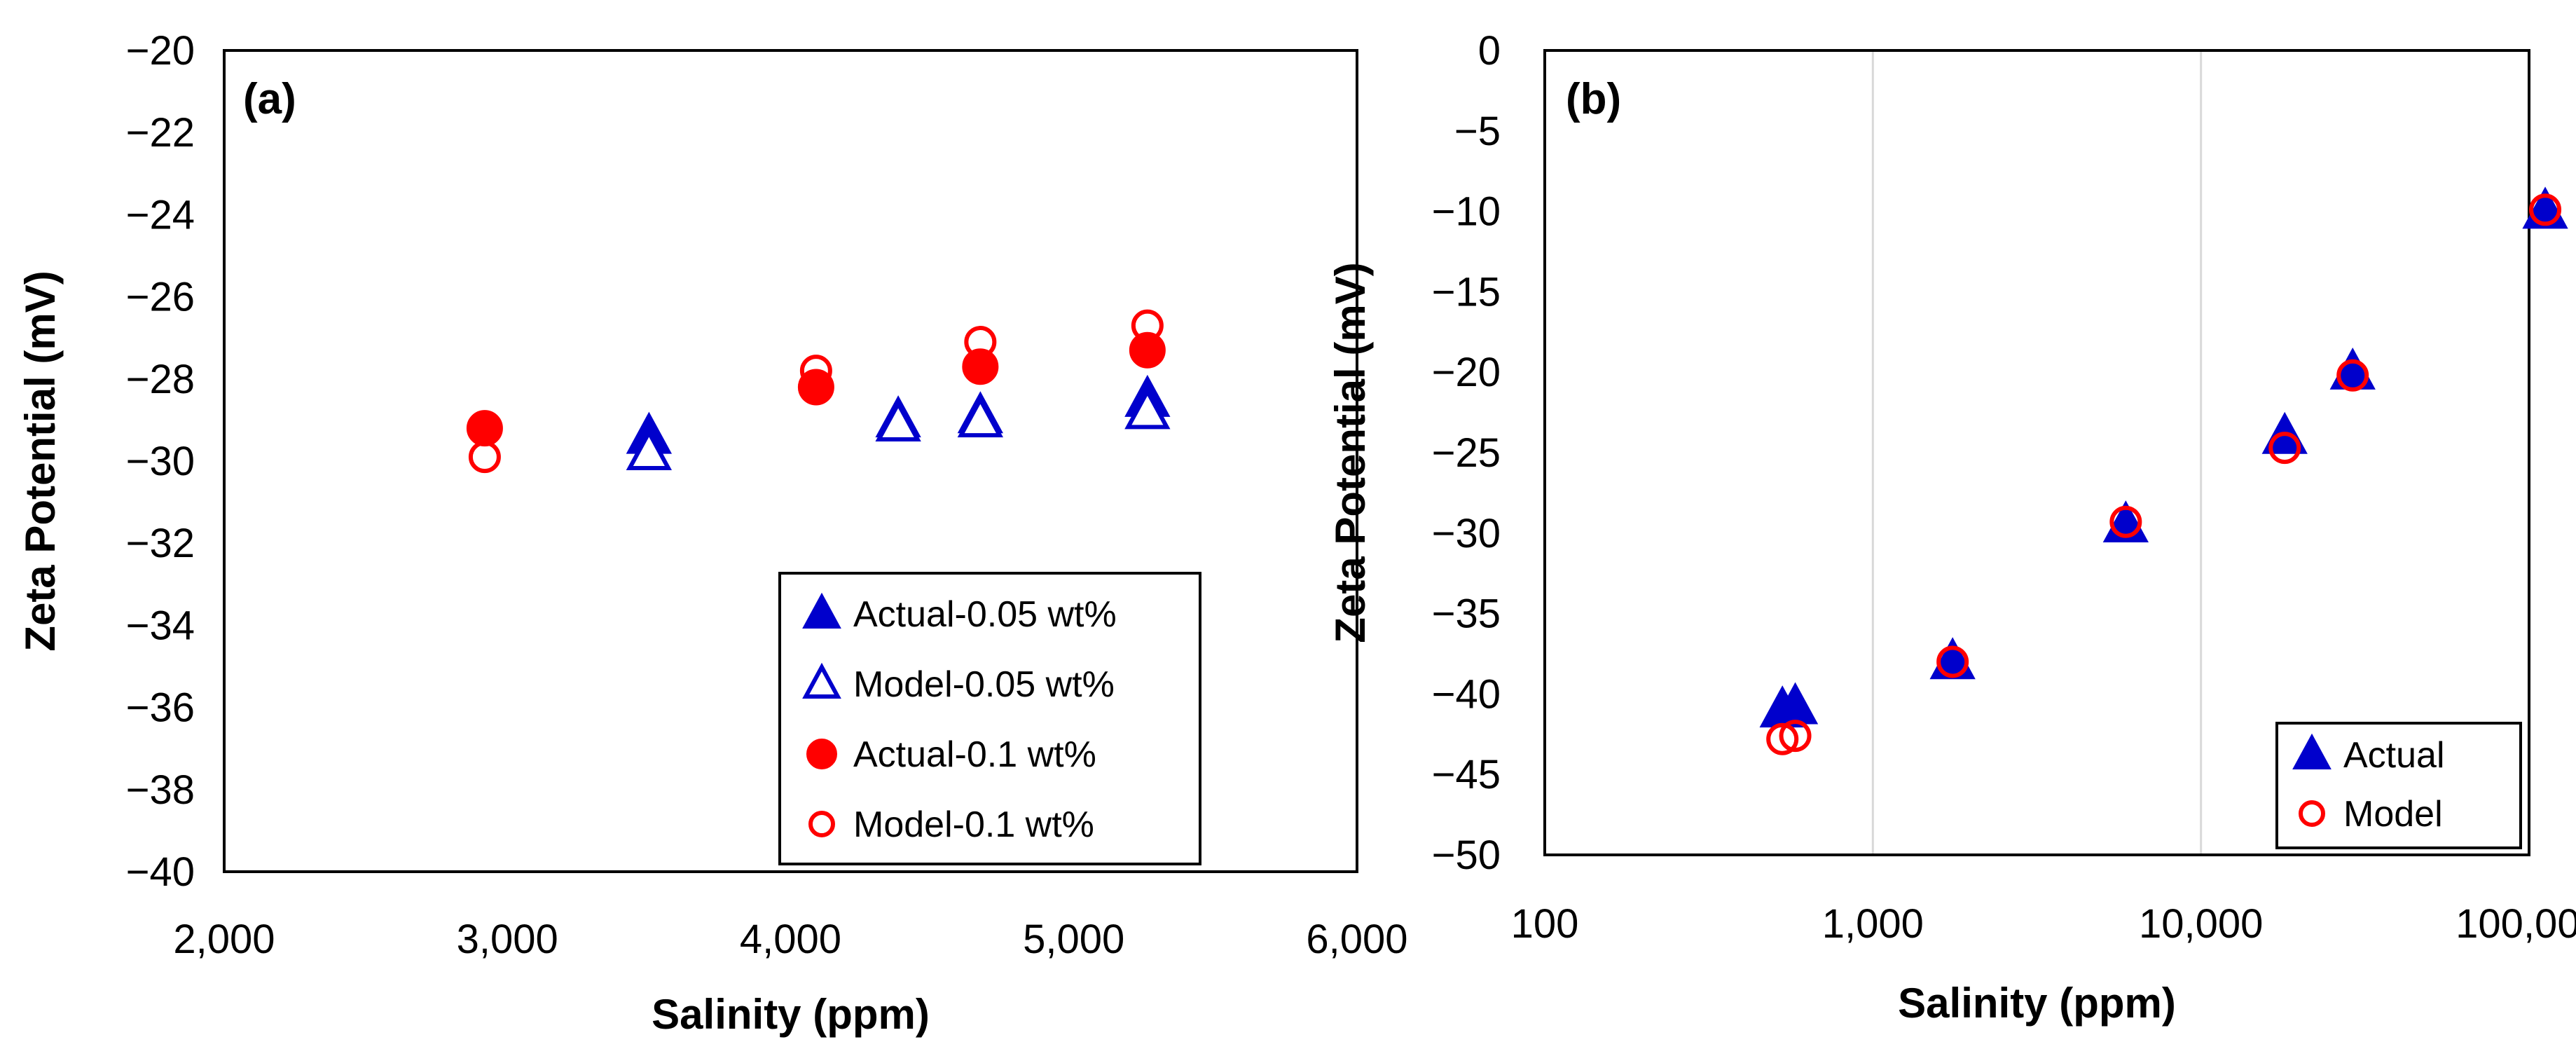 The image size is (2576, 1056). Describe the element at coordinates (160, 543) in the screenshot. I see `y-tick-label: −32` at that location.